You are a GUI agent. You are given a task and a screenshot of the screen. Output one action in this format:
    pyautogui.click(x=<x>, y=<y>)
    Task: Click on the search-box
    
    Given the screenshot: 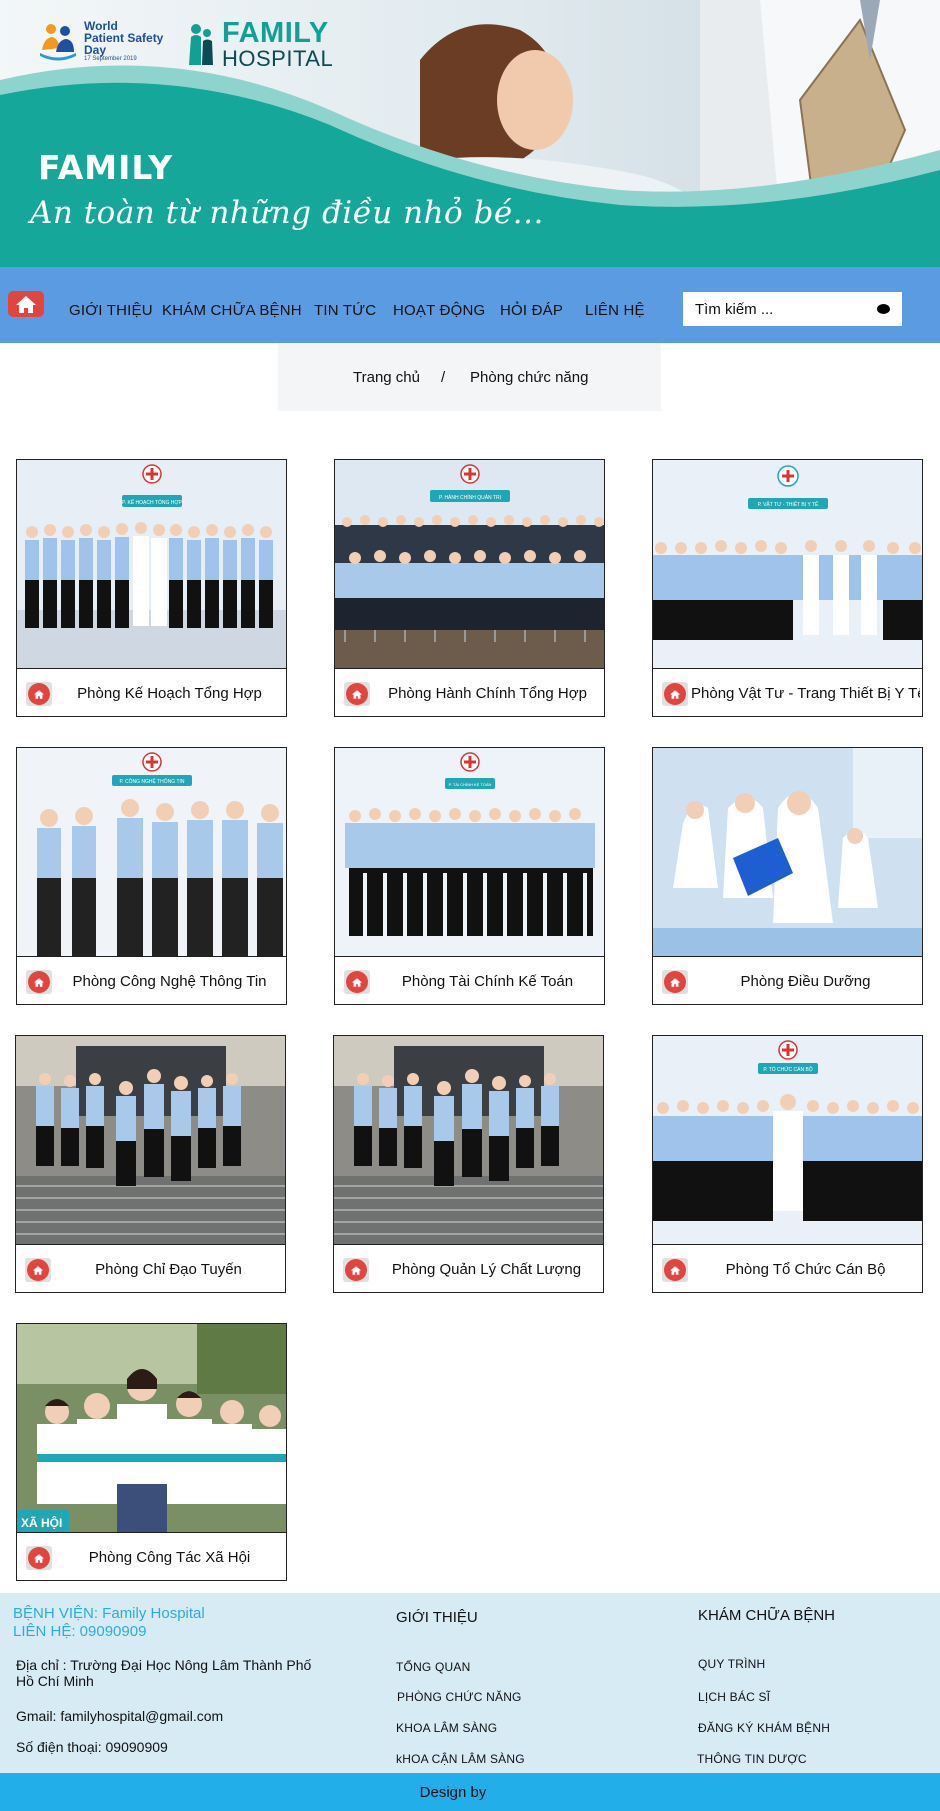 What is the action you would take?
    pyautogui.click(x=792, y=309)
    